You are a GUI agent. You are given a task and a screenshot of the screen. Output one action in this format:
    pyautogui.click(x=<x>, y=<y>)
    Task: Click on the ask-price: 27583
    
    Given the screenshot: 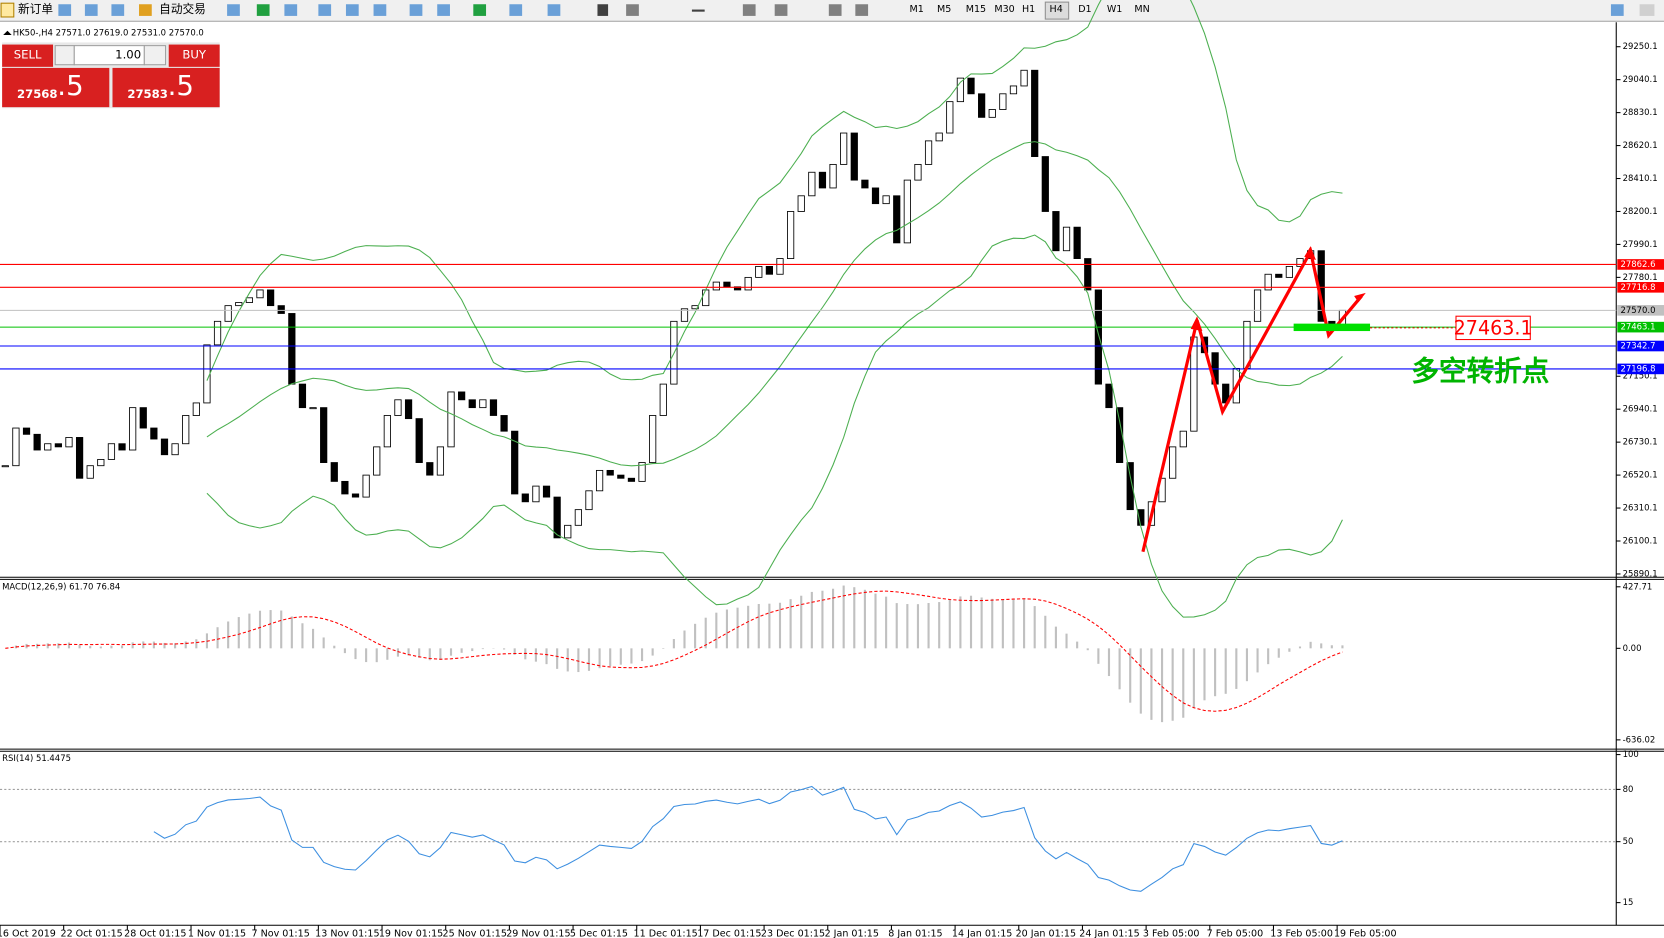 What is the action you would take?
    pyautogui.click(x=147, y=94)
    